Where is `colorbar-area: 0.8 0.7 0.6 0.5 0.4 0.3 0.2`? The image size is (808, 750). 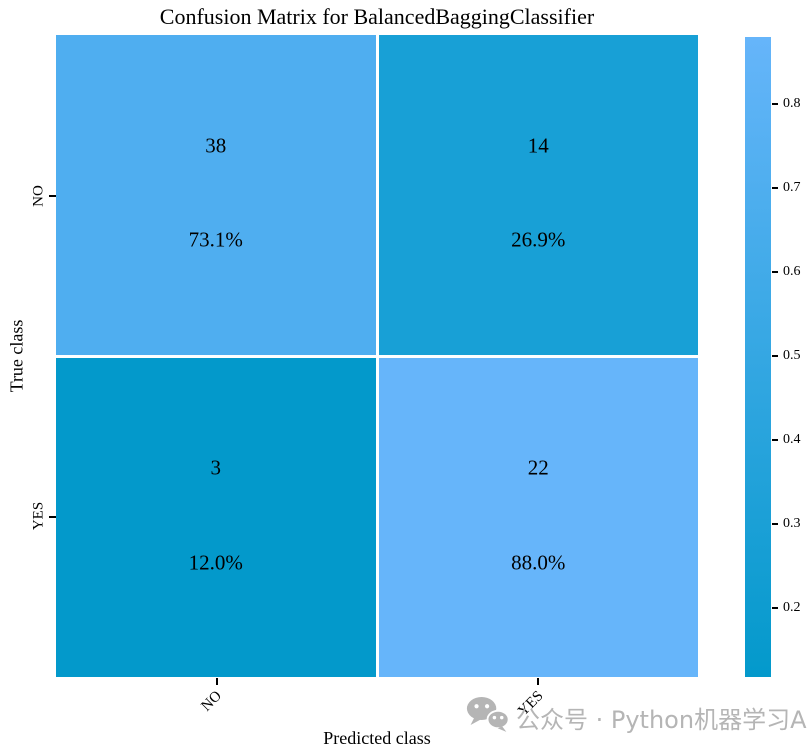
colorbar-area: 0.8 0.7 0.6 0.5 0.4 0.3 0.2 is located at coordinates (776, 357).